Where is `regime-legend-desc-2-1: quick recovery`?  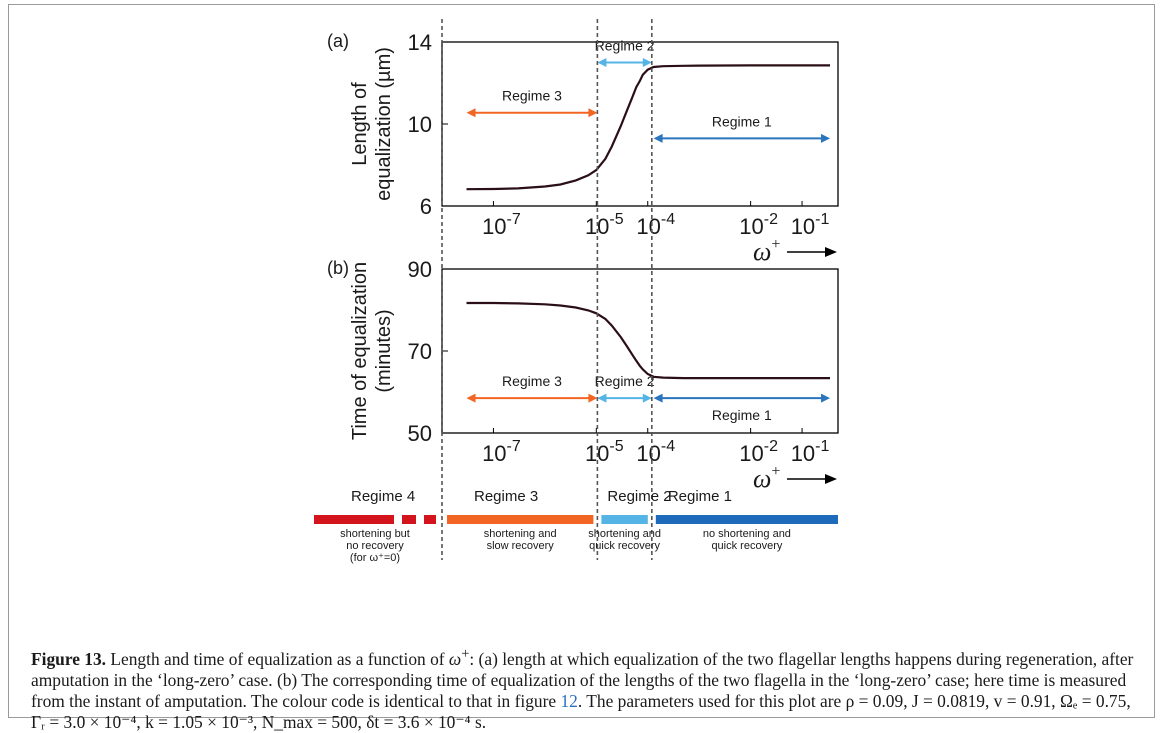
regime-legend-desc-2-1: quick recovery is located at coordinates (624, 546).